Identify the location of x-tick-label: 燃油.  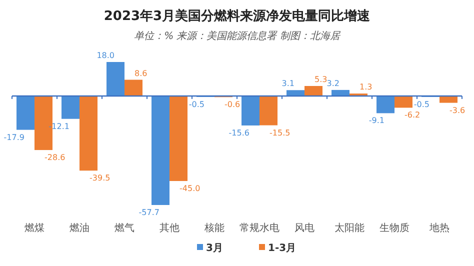
(80, 228).